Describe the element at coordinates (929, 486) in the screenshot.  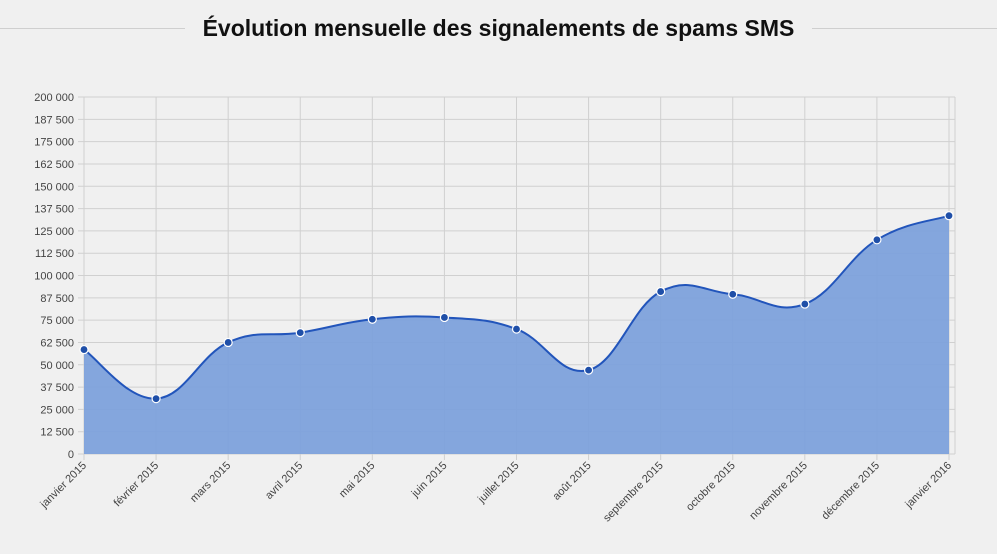
I see `x-tick-label: janvier 2016` at that location.